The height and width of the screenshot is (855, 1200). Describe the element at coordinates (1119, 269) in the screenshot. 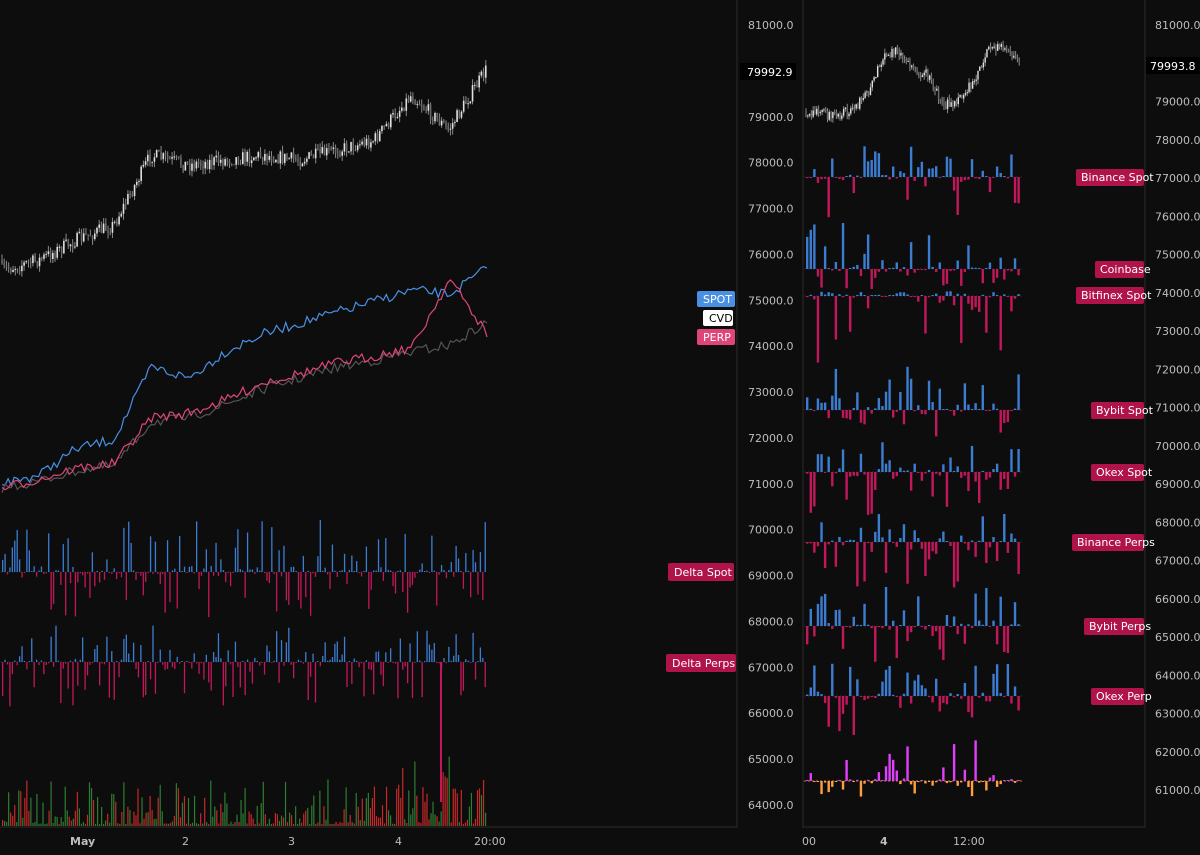

I see `exchange-label-box` at that location.